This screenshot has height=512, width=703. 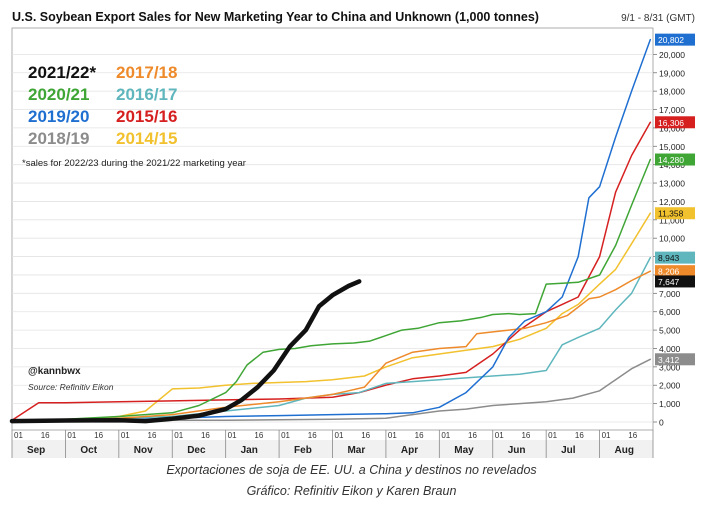 What do you see at coordinates (303, 450) in the screenshot?
I see `x-month-label: Feb` at bounding box center [303, 450].